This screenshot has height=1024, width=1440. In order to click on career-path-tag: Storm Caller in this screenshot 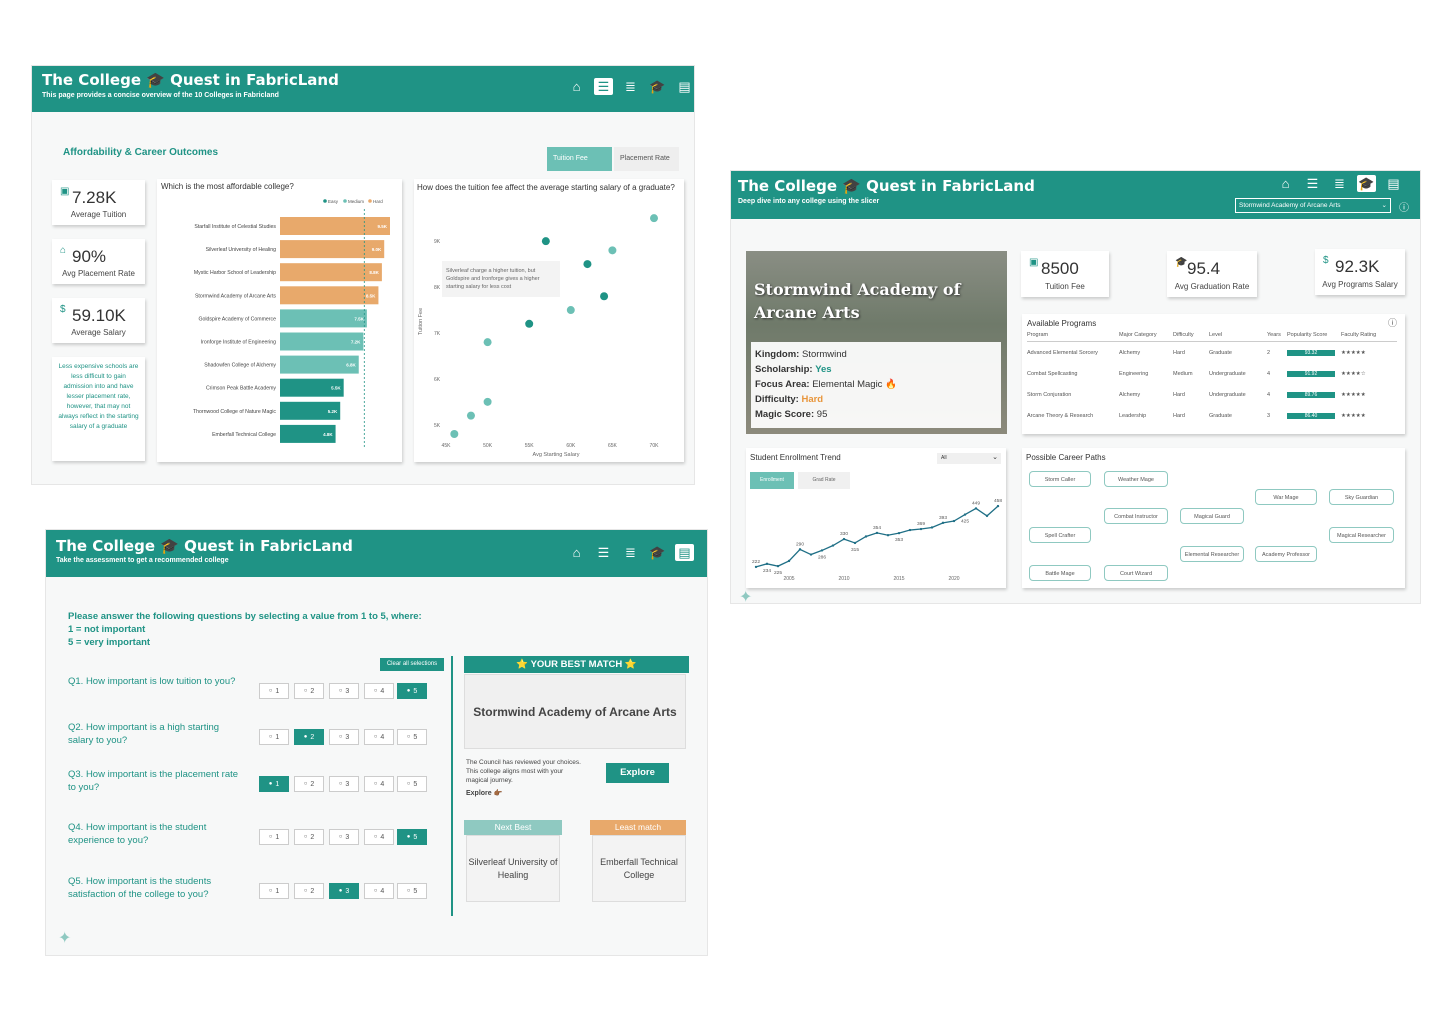, I will do `click(1060, 479)`.